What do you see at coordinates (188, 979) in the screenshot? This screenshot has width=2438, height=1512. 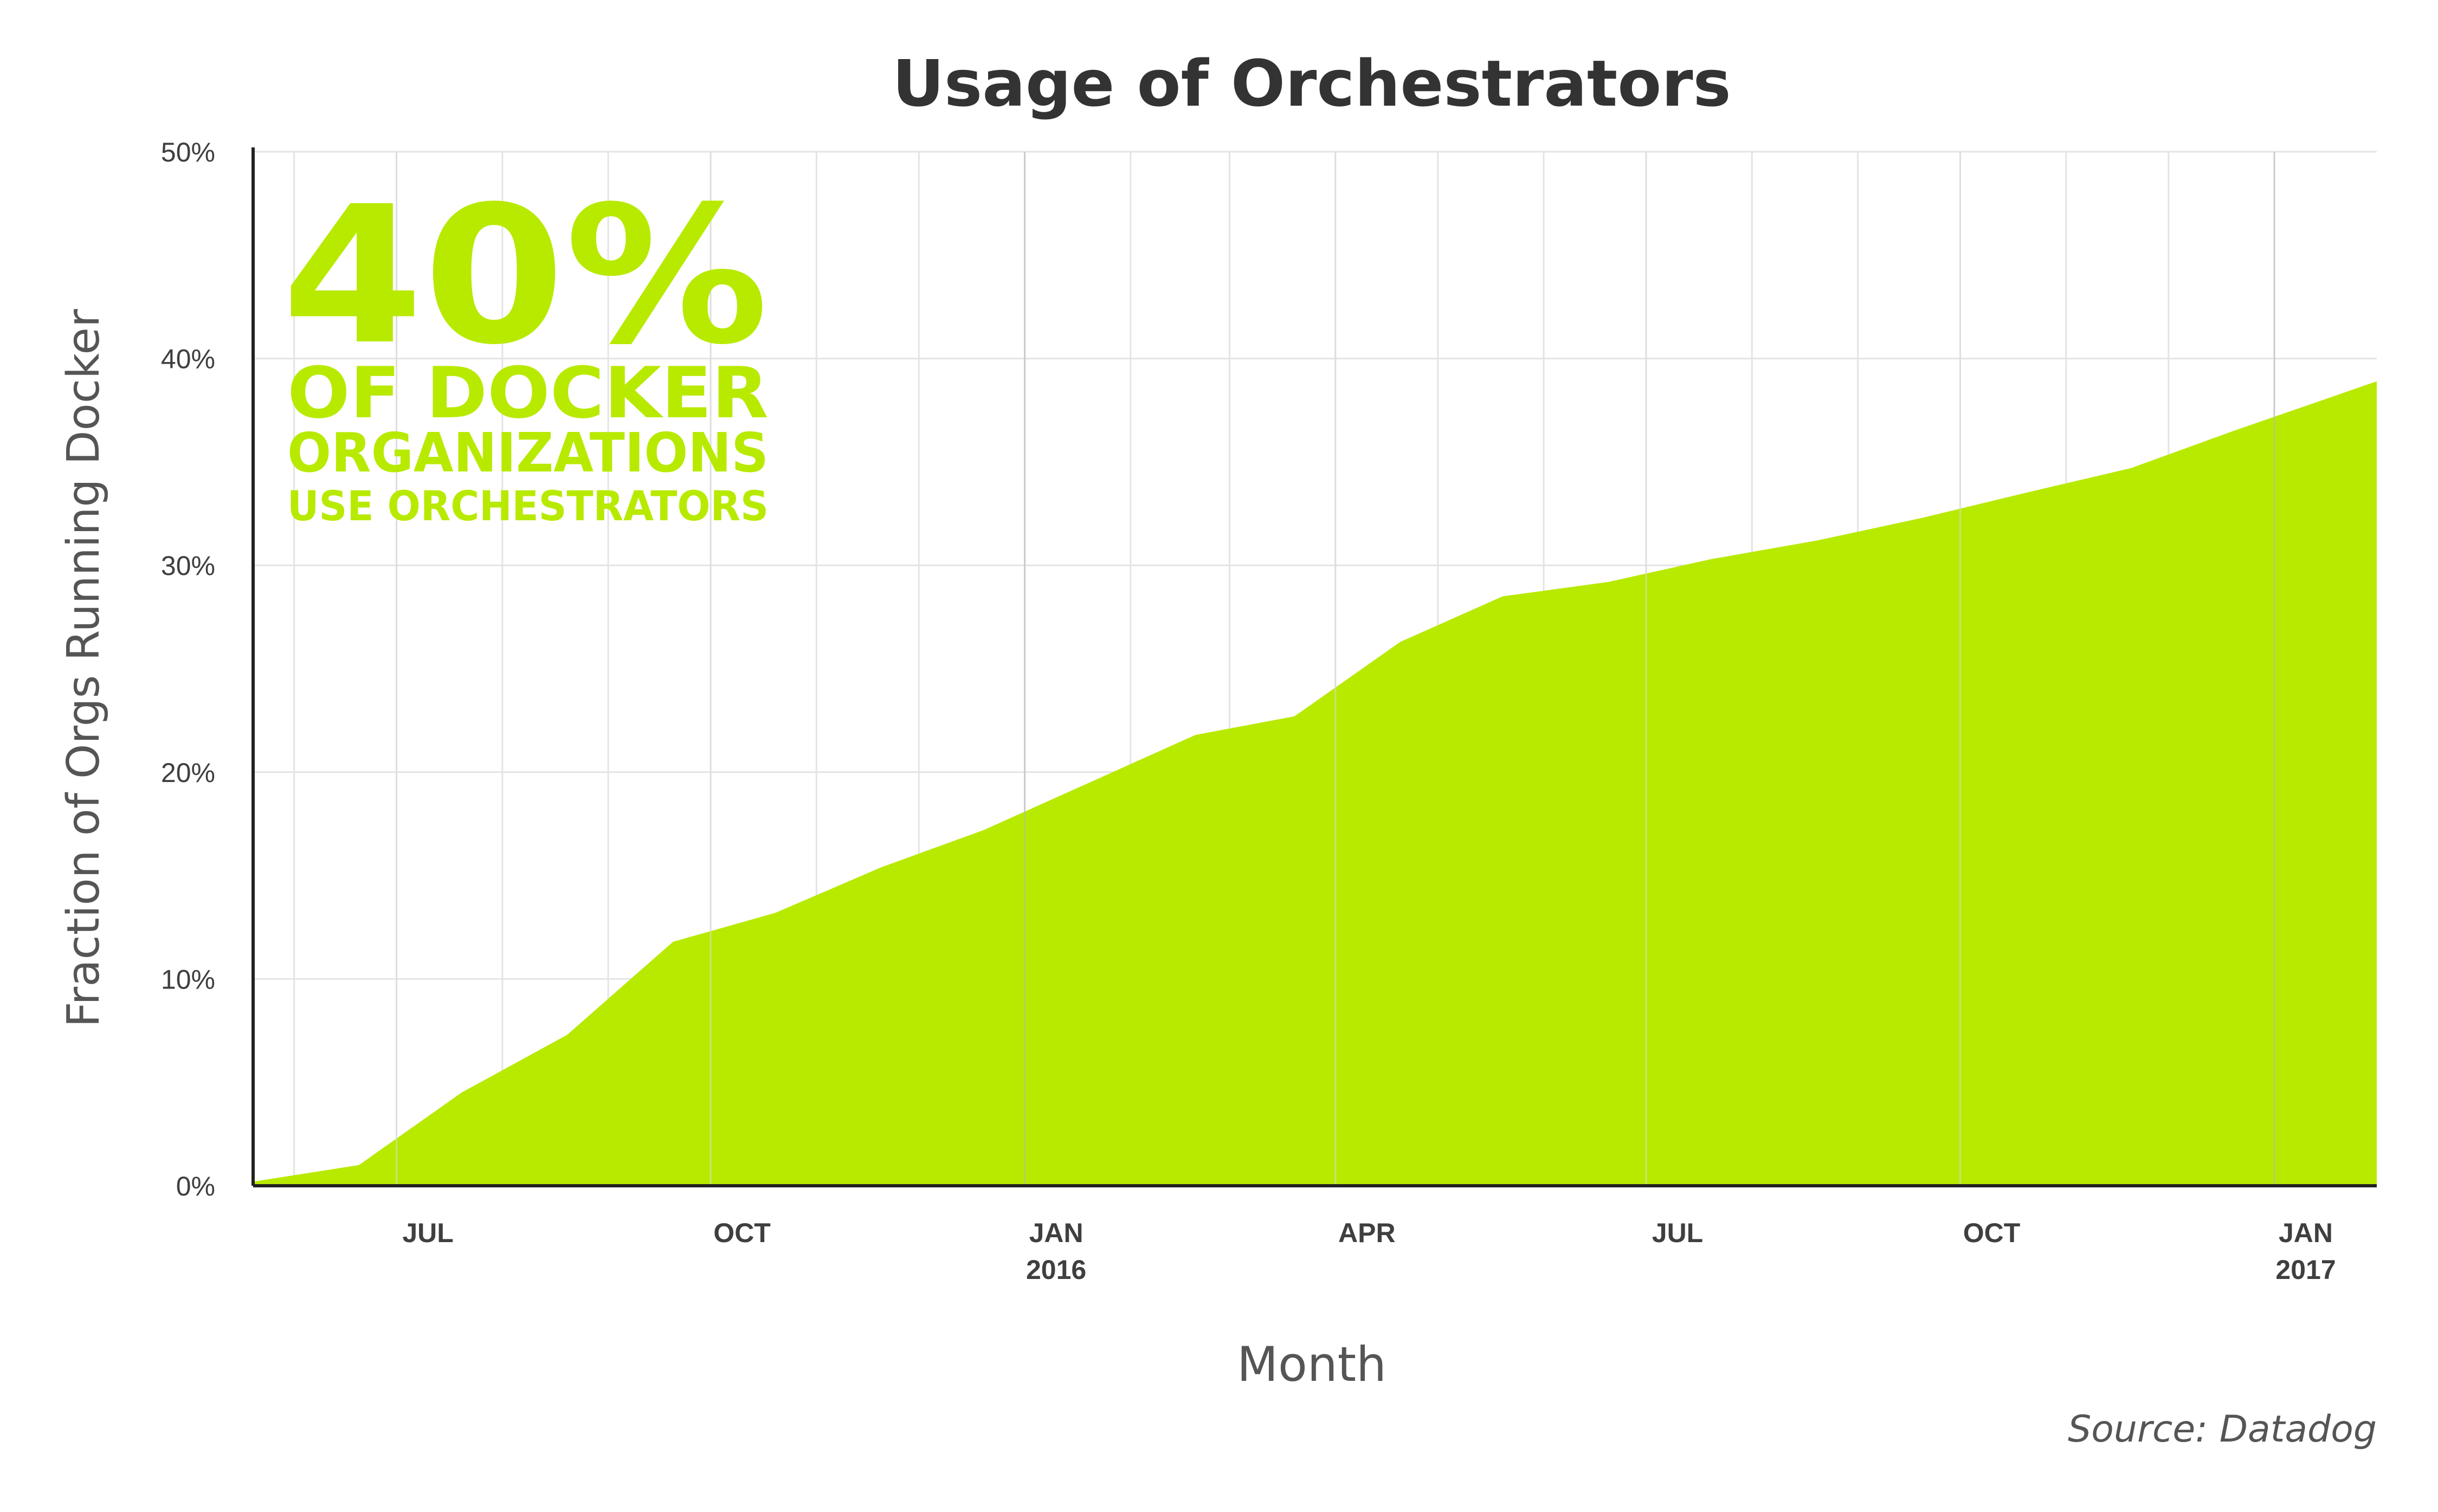 I see `y-tick-label: 10%` at bounding box center [188, 979].